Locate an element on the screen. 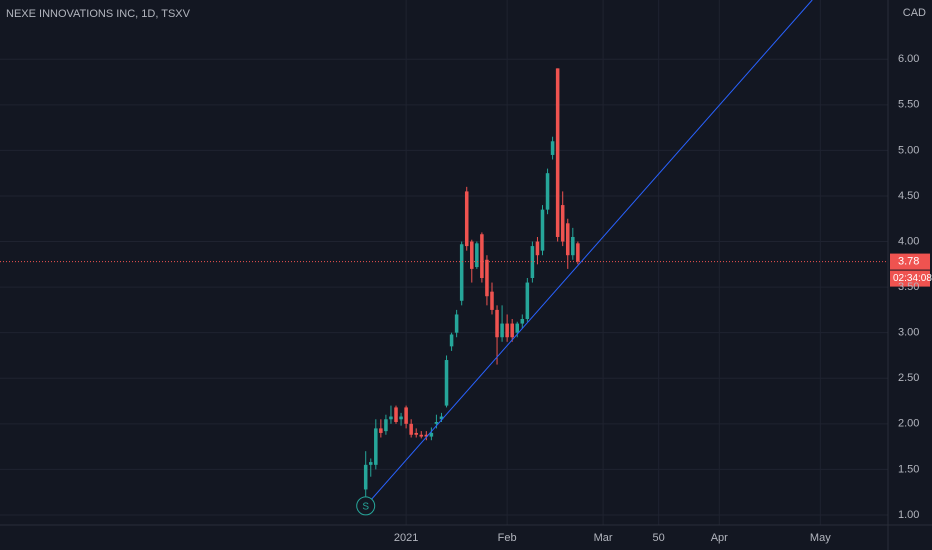 Image resolution: width=932 pixels, height=550 pixels. y-tick-label: 6.00 is located at coordinates (908, 59).